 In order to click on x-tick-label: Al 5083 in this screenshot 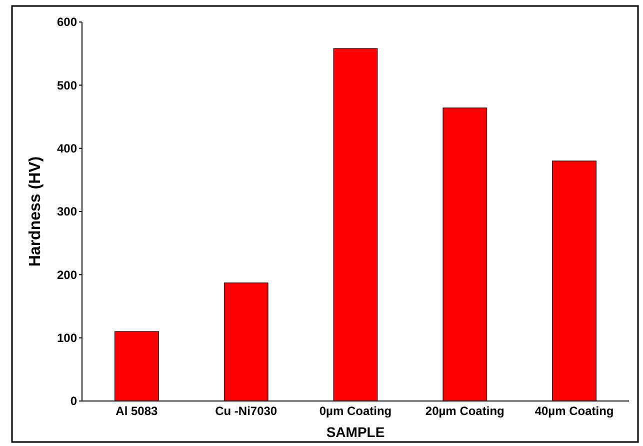, I will do `click(137, 411)`.